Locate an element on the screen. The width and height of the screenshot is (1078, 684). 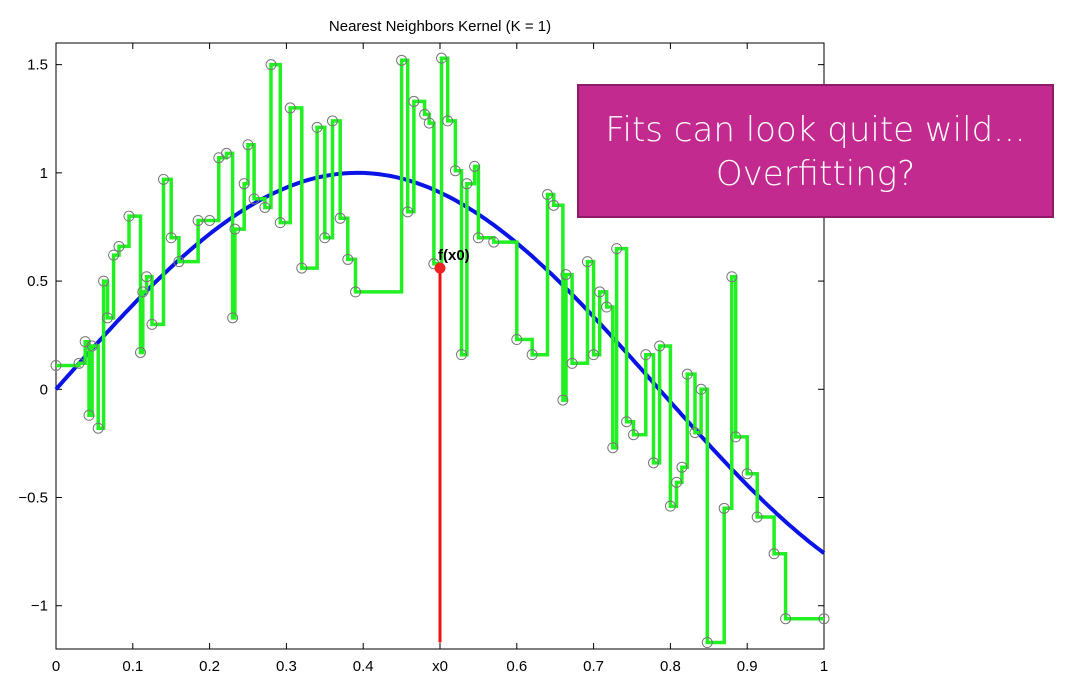
x-tick-label: x0 is located at coordinates (440, 666).